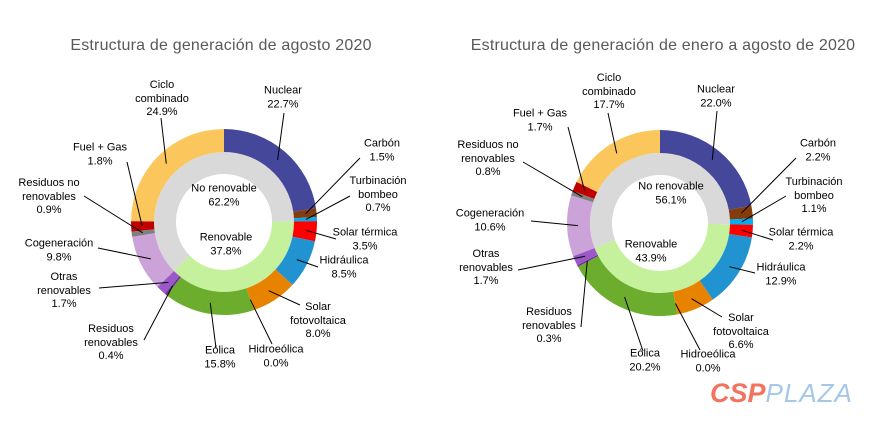 Image resolution: width=884 pixels, height=422 pixels. I want to click on chart-title: Estructura de generación de agosto 2020, so click(221, 45).